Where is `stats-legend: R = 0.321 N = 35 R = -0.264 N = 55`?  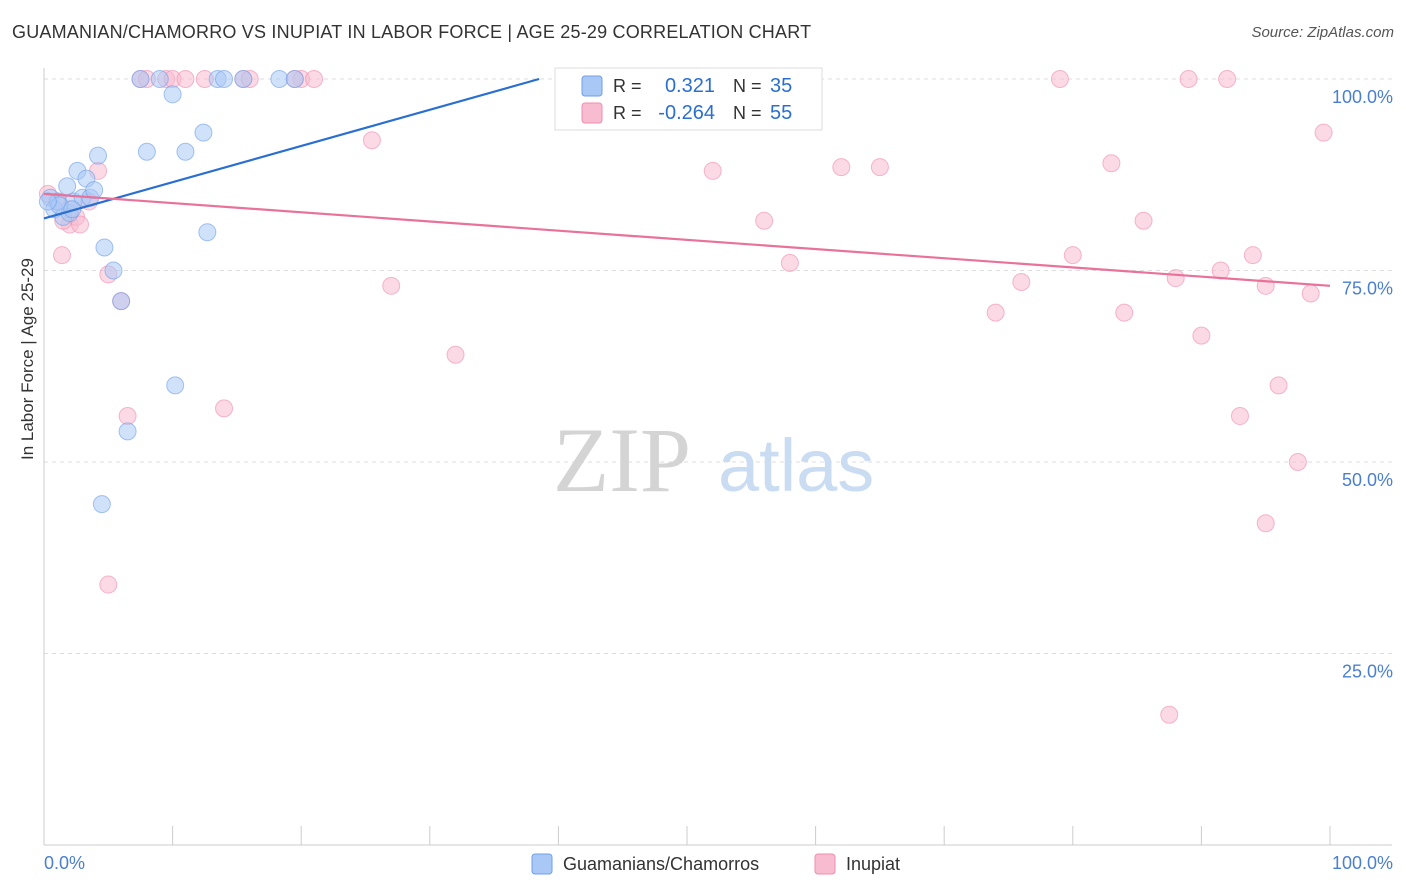 stats-legend: R = 0.321 N = 35 R = -0.264 N = 55 is located at coordinates (688, 99).